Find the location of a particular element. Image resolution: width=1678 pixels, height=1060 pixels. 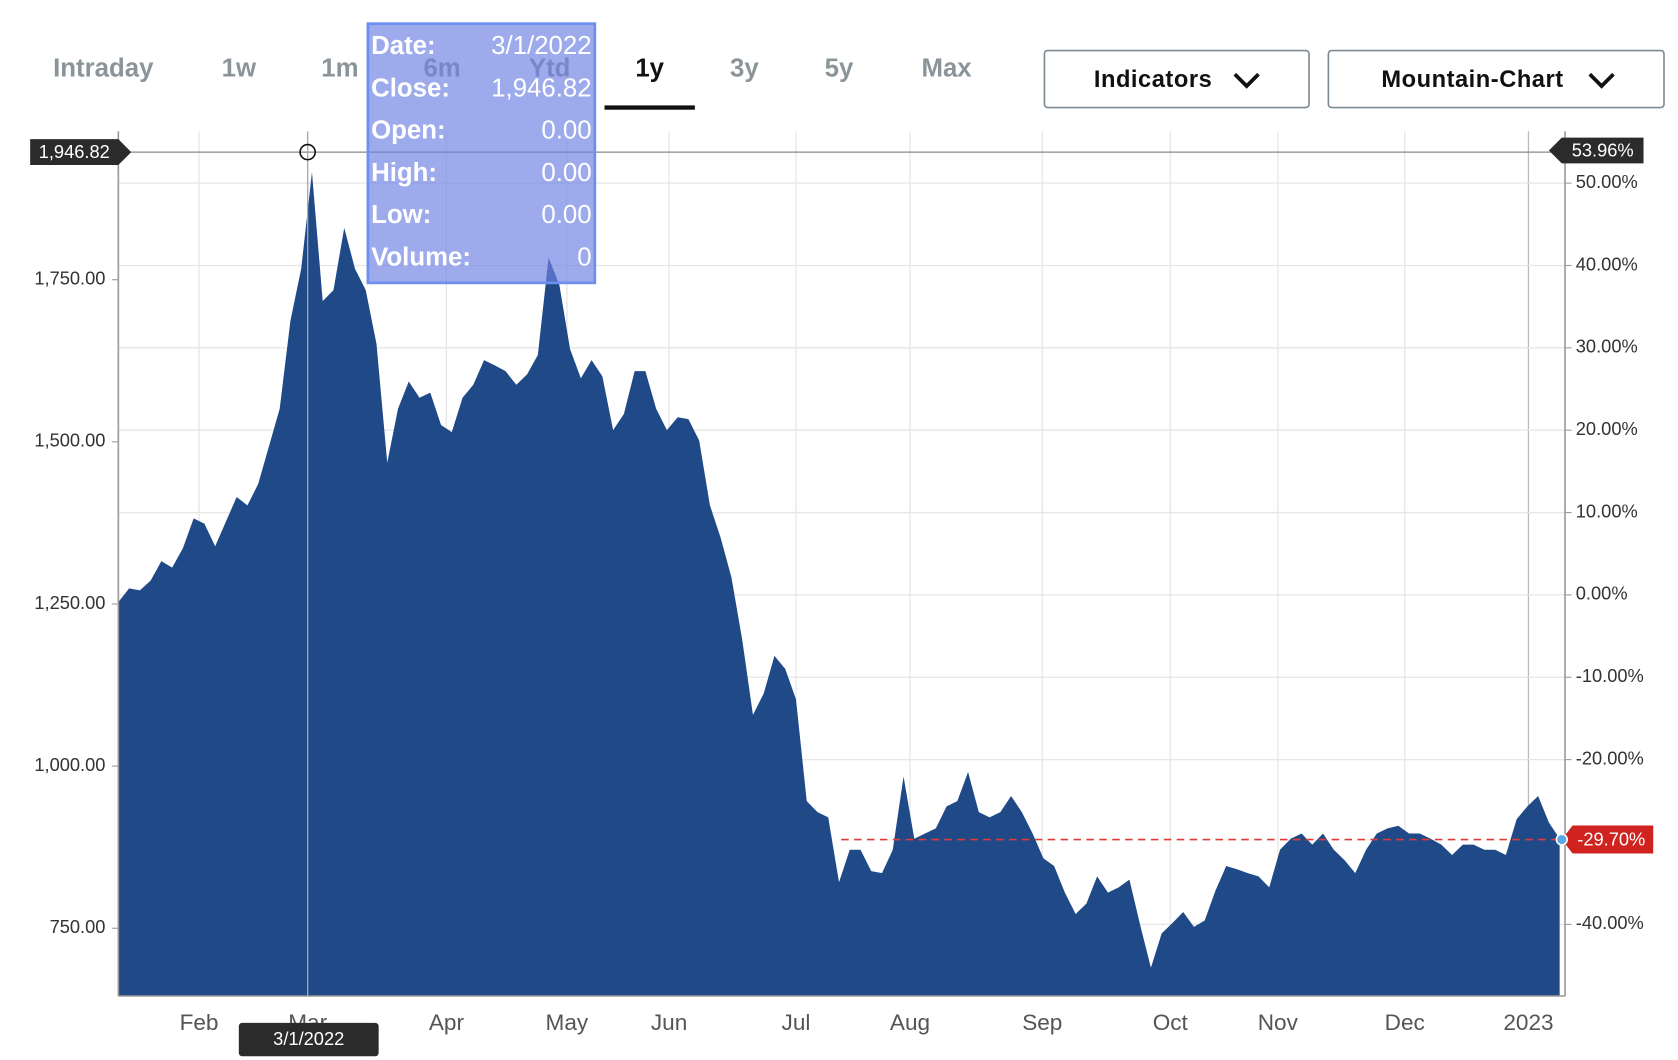

tab-underline is located at coordinates (649, 107).